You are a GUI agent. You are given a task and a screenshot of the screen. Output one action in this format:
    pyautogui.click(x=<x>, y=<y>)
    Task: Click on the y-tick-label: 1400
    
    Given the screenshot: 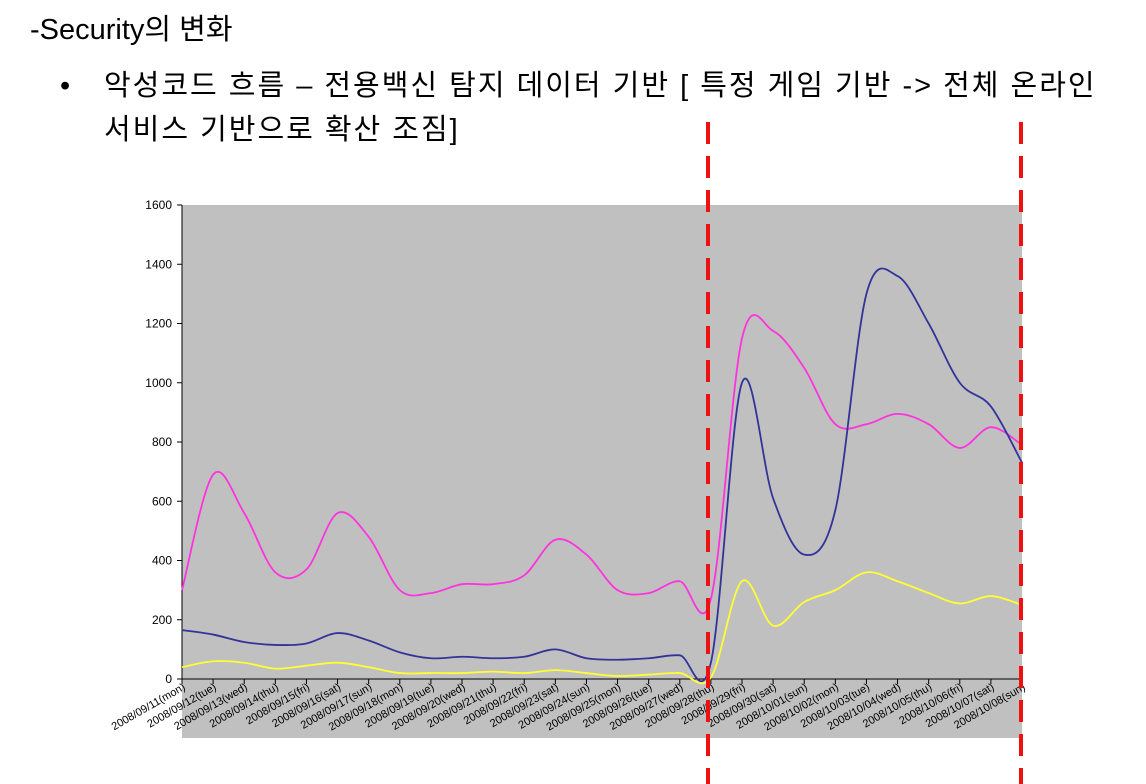 What is the action you would take?
    pyautogui.click(x=158, y=264)
    